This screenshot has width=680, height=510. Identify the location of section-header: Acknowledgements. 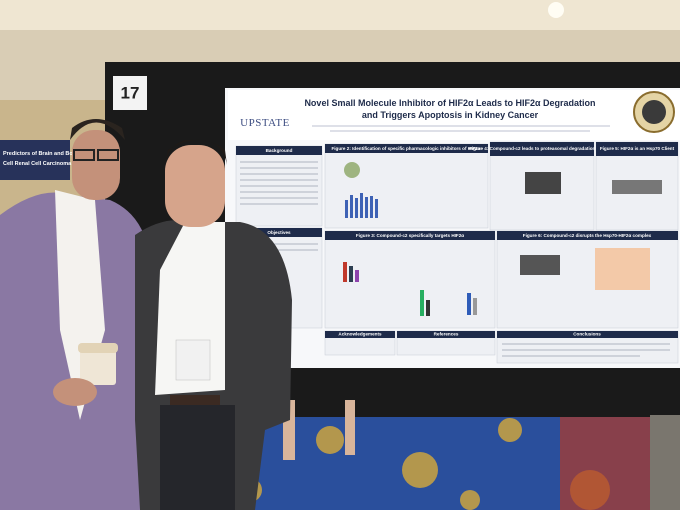
(360, 334).